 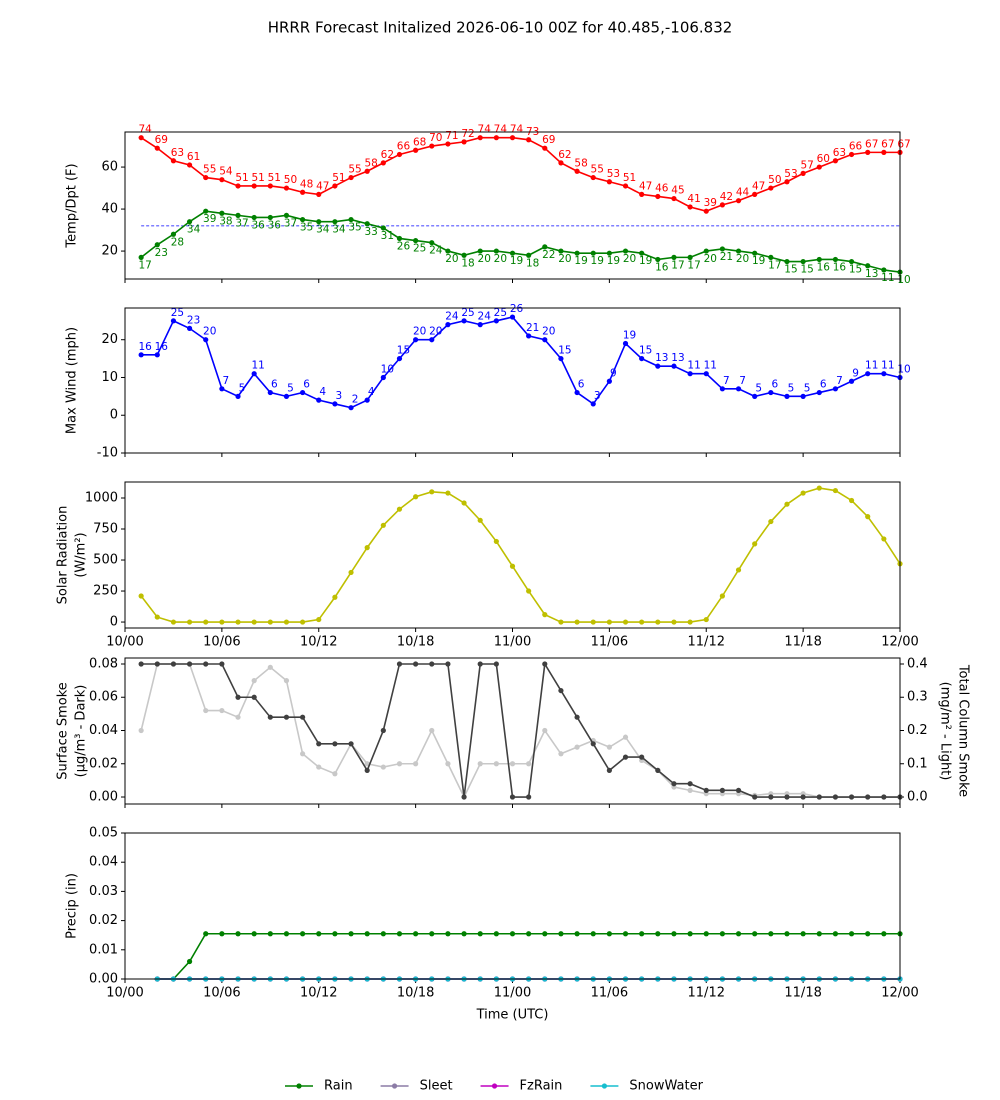 What do you see at coordinates (629, 335) in the screenshot?
I see `data-label: 19` at bounding box center [629, 335].